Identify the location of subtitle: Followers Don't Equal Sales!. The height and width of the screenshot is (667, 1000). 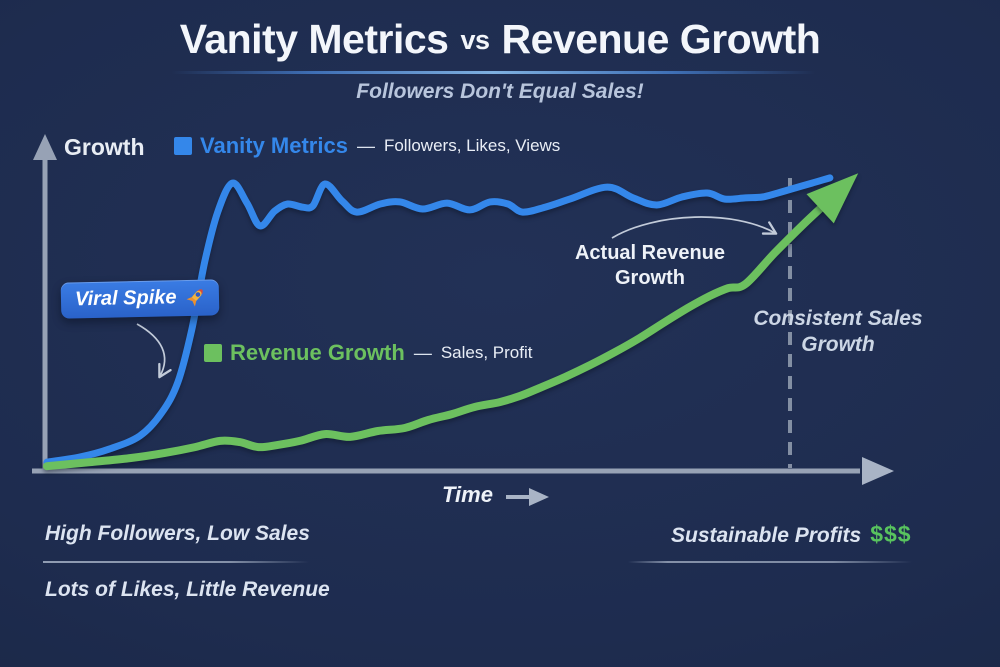
(500, 91).